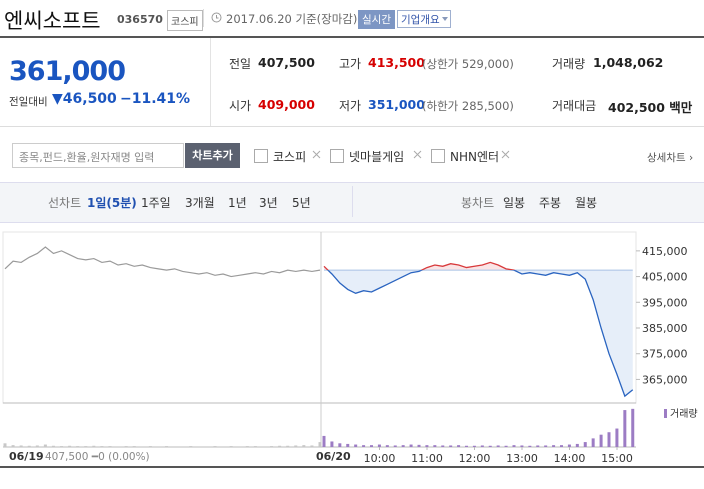  I want to click on change-rate: −11.41%, so click(155, 99).